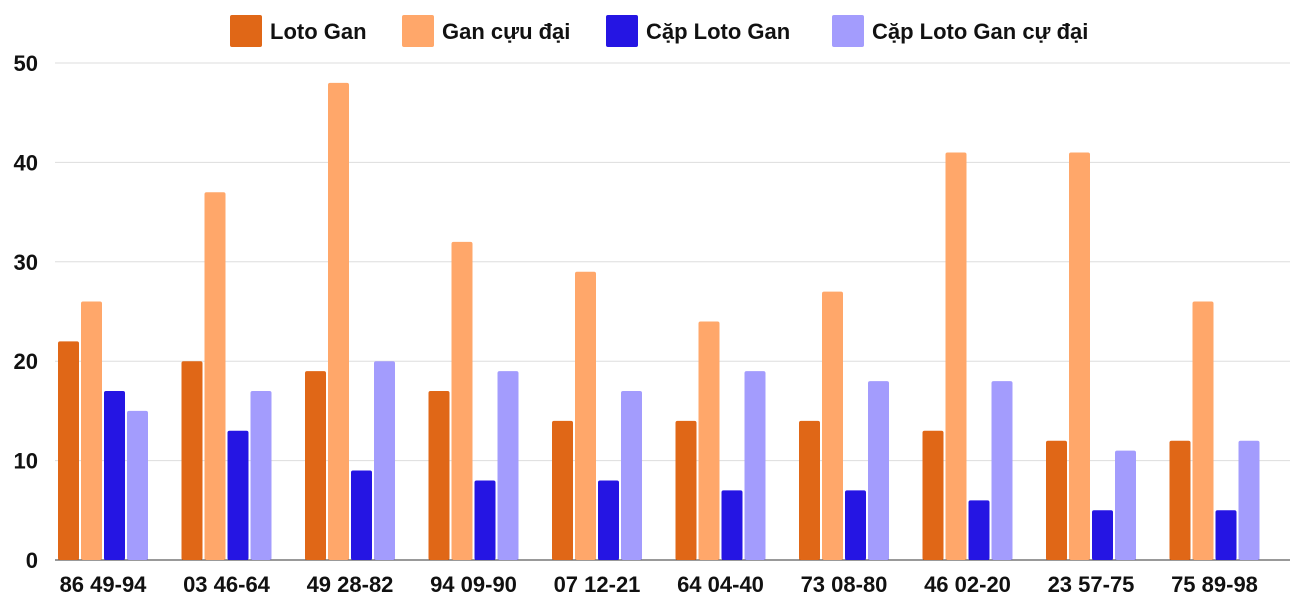 The width and height of the screenshot is (1300, 600). Describe the element at coordinates (844, 584) in the screenshot. I see `x-tick-label: 73 08-80` at that location.